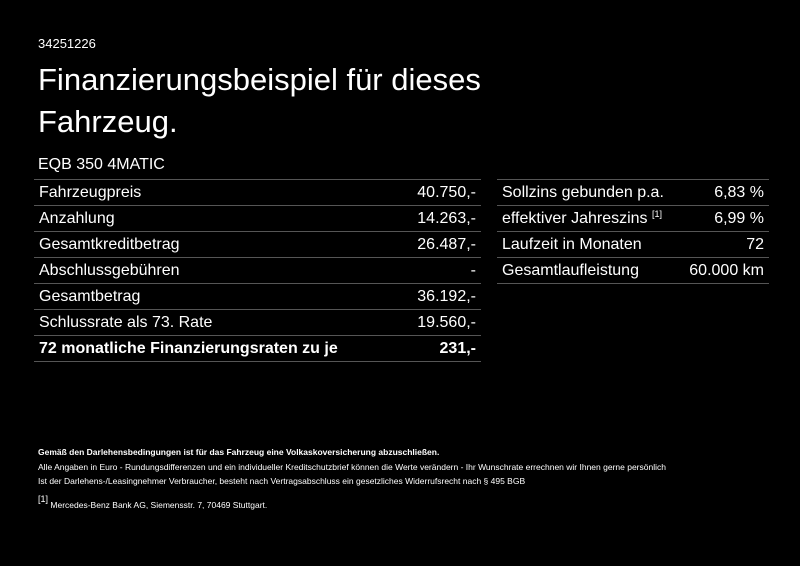 The width and height of the screenshot is (800, 566). What do you see at coordinates (67, 43) in the screenshot?
I see `document-id: 34251226` at bounding box center [67, 43].